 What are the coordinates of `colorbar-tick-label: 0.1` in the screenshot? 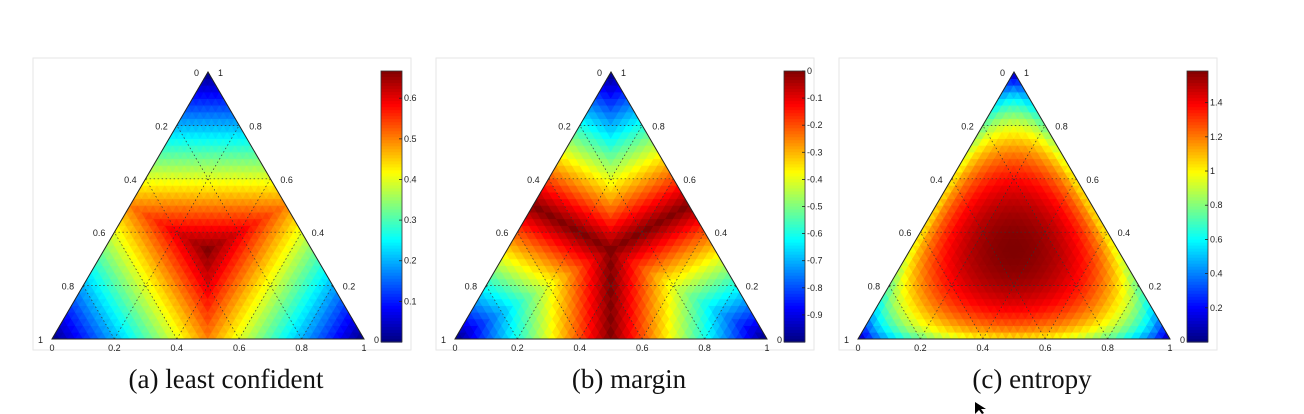 It's located at (410, 301).